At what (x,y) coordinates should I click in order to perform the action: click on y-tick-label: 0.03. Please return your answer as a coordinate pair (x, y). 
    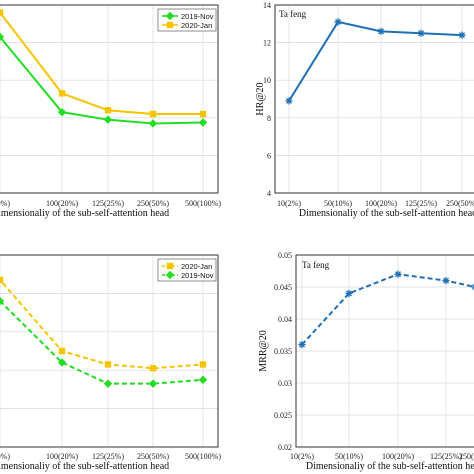
    Looking at the image, I should click on (285, 383).